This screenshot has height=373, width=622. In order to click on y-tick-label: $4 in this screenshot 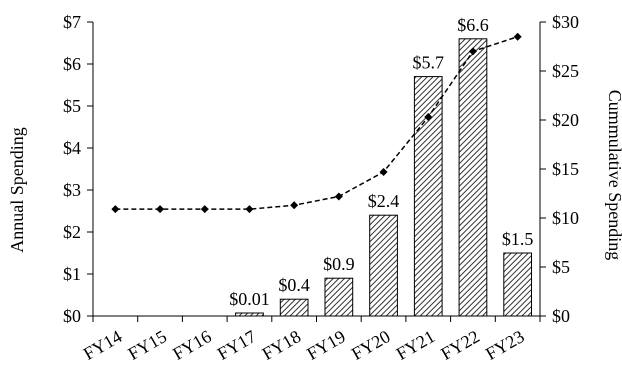, I will do `click(72, 148)`.